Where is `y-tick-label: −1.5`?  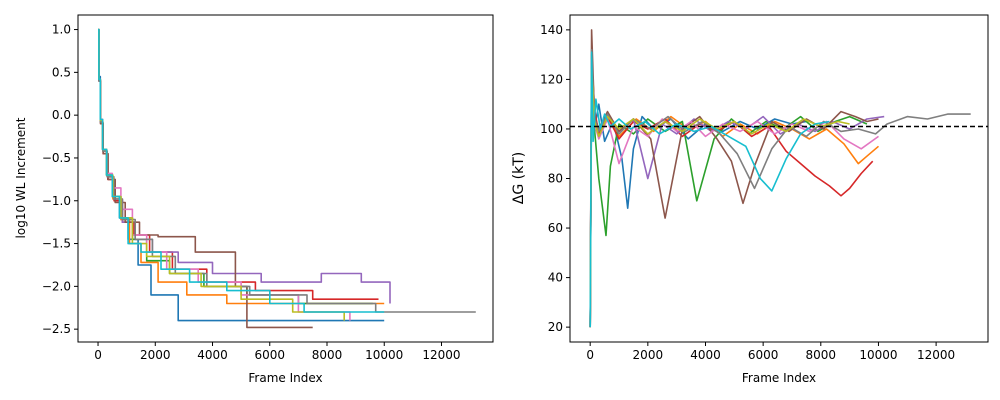
y-tick-label: −1.5 is located at coordinates (56, 244).